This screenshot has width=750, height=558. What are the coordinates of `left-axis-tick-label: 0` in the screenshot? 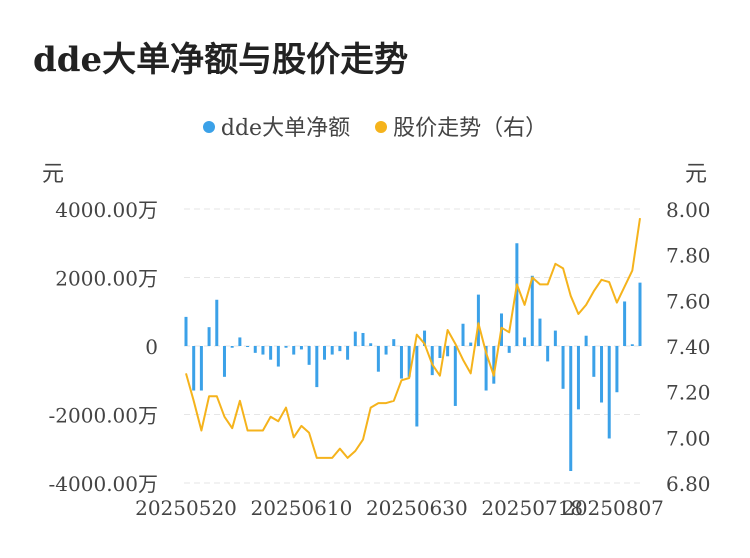 It's located at (151, 347).